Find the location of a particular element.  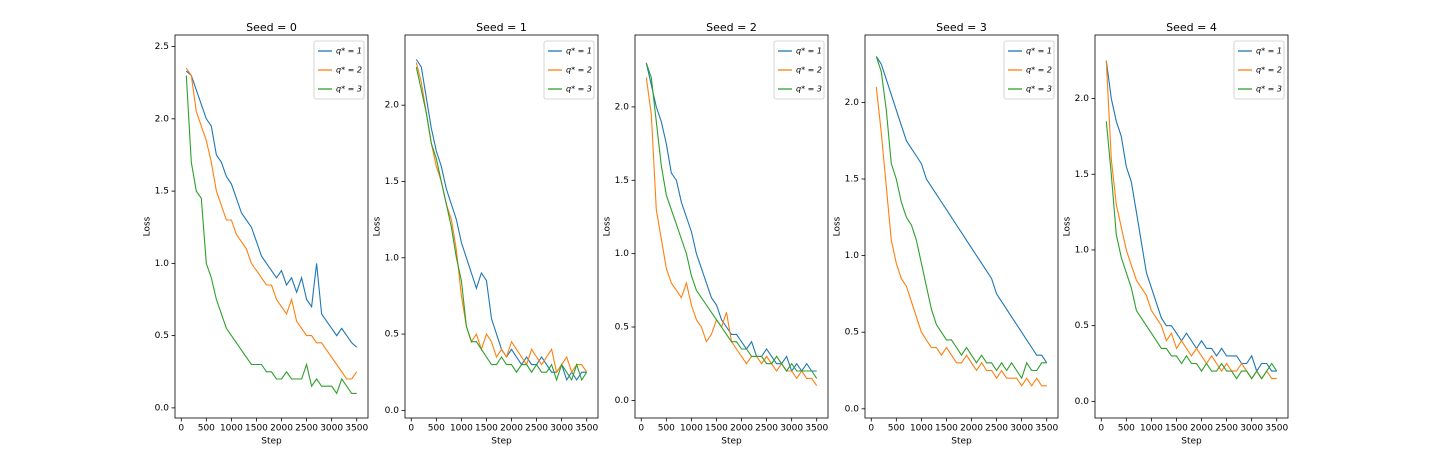

subplot-title: Seed = 1 is located at coordinates (501, 27).